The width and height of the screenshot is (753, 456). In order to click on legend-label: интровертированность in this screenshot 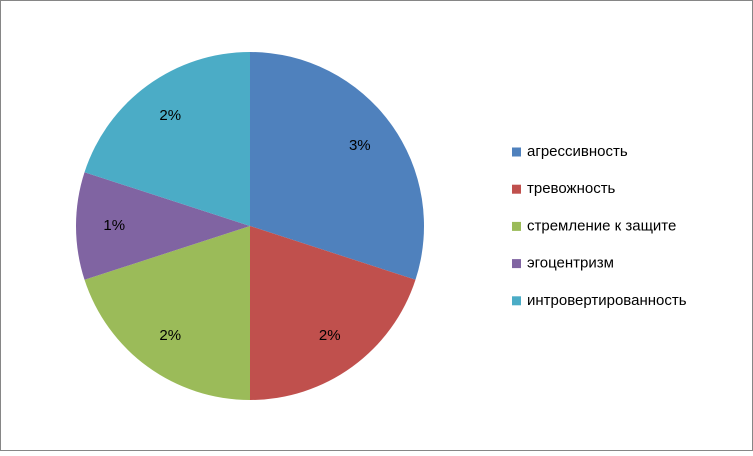, I will do `click(607, 300)`.